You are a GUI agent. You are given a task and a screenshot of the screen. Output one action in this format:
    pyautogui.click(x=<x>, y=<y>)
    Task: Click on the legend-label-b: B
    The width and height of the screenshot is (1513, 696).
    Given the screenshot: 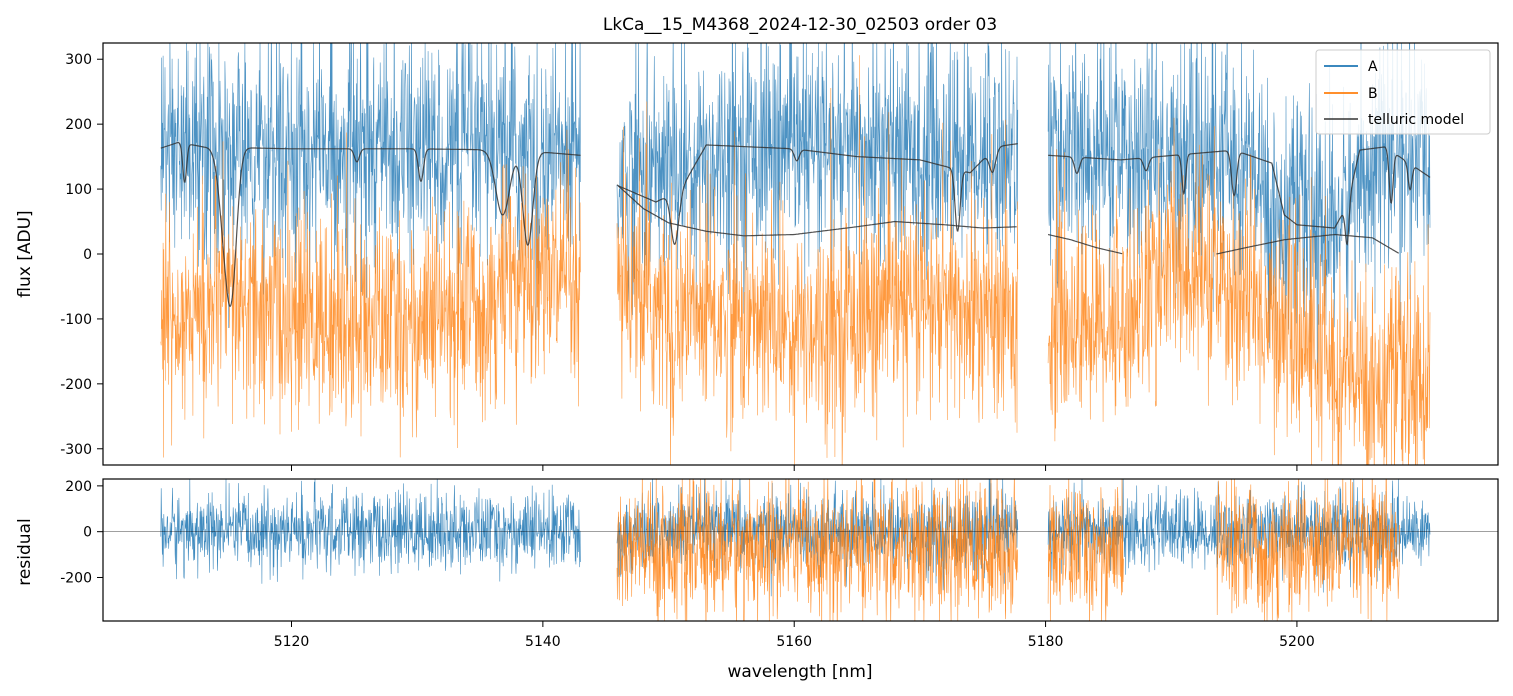 What is the action you would take?
    pyautogui.click(x=1373, y=94)
    